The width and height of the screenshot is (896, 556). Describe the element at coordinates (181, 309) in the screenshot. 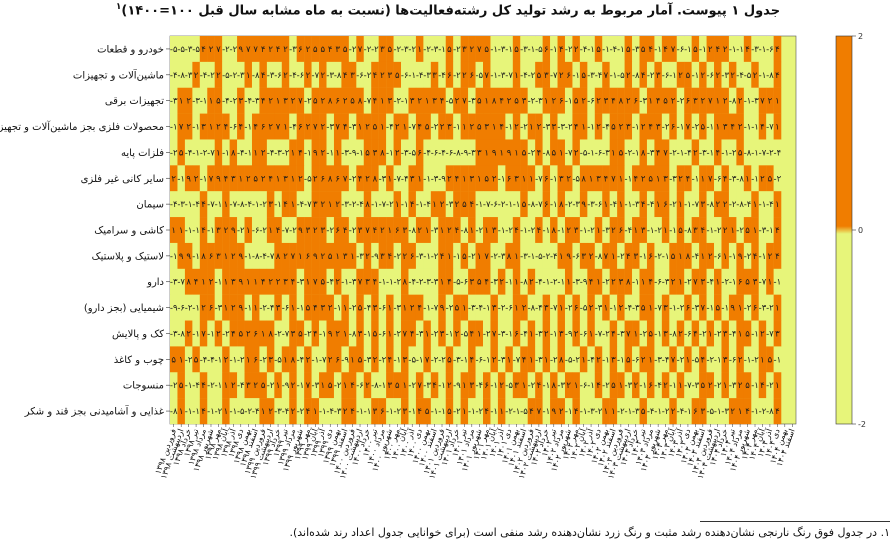

I see `cell-value: -۶` at that location.